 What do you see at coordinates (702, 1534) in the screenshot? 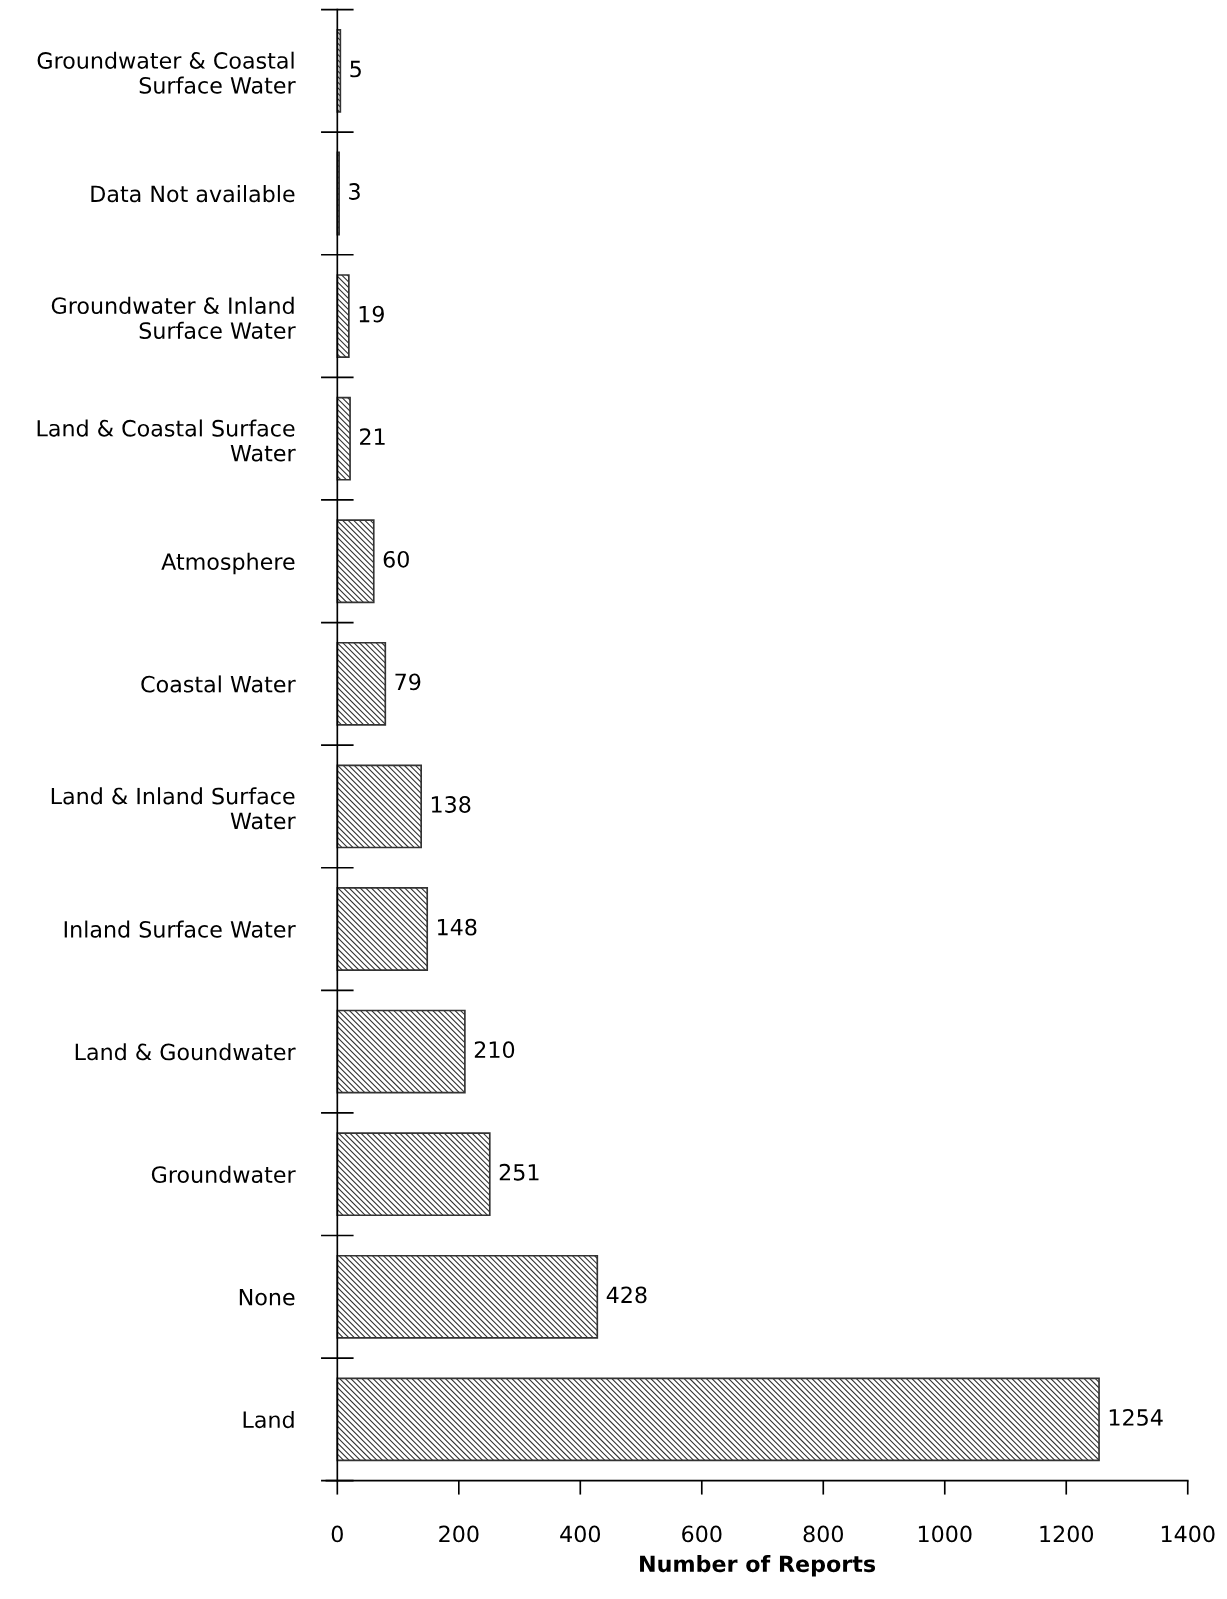
I see `x-tick-label: 600` at bounding box center [702, 1534].